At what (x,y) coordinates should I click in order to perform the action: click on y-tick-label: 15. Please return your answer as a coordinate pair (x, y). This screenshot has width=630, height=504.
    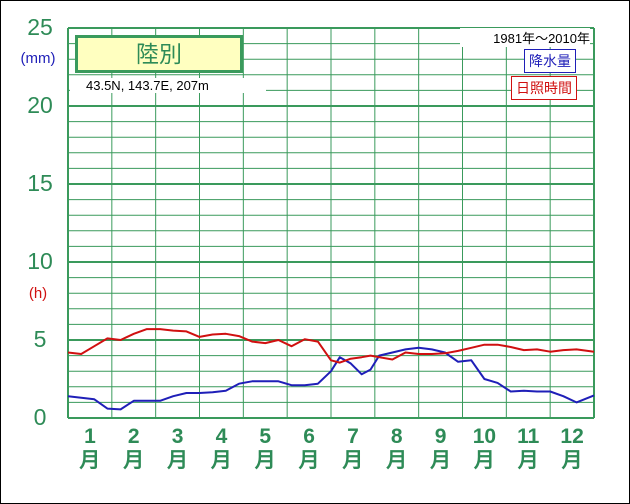
    Looking at the image, I should click on (40, 183).